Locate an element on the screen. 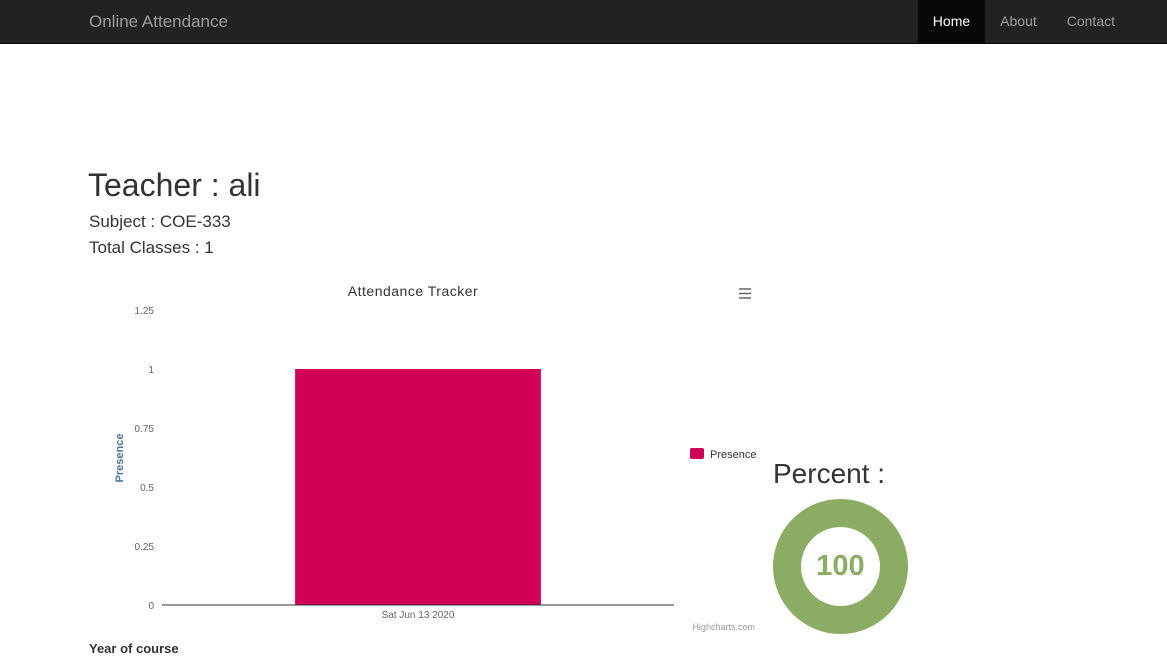 This screenshot has width=1167, height=656. subject-text: Subject : COE-333 is located at coordinates (160, 221).